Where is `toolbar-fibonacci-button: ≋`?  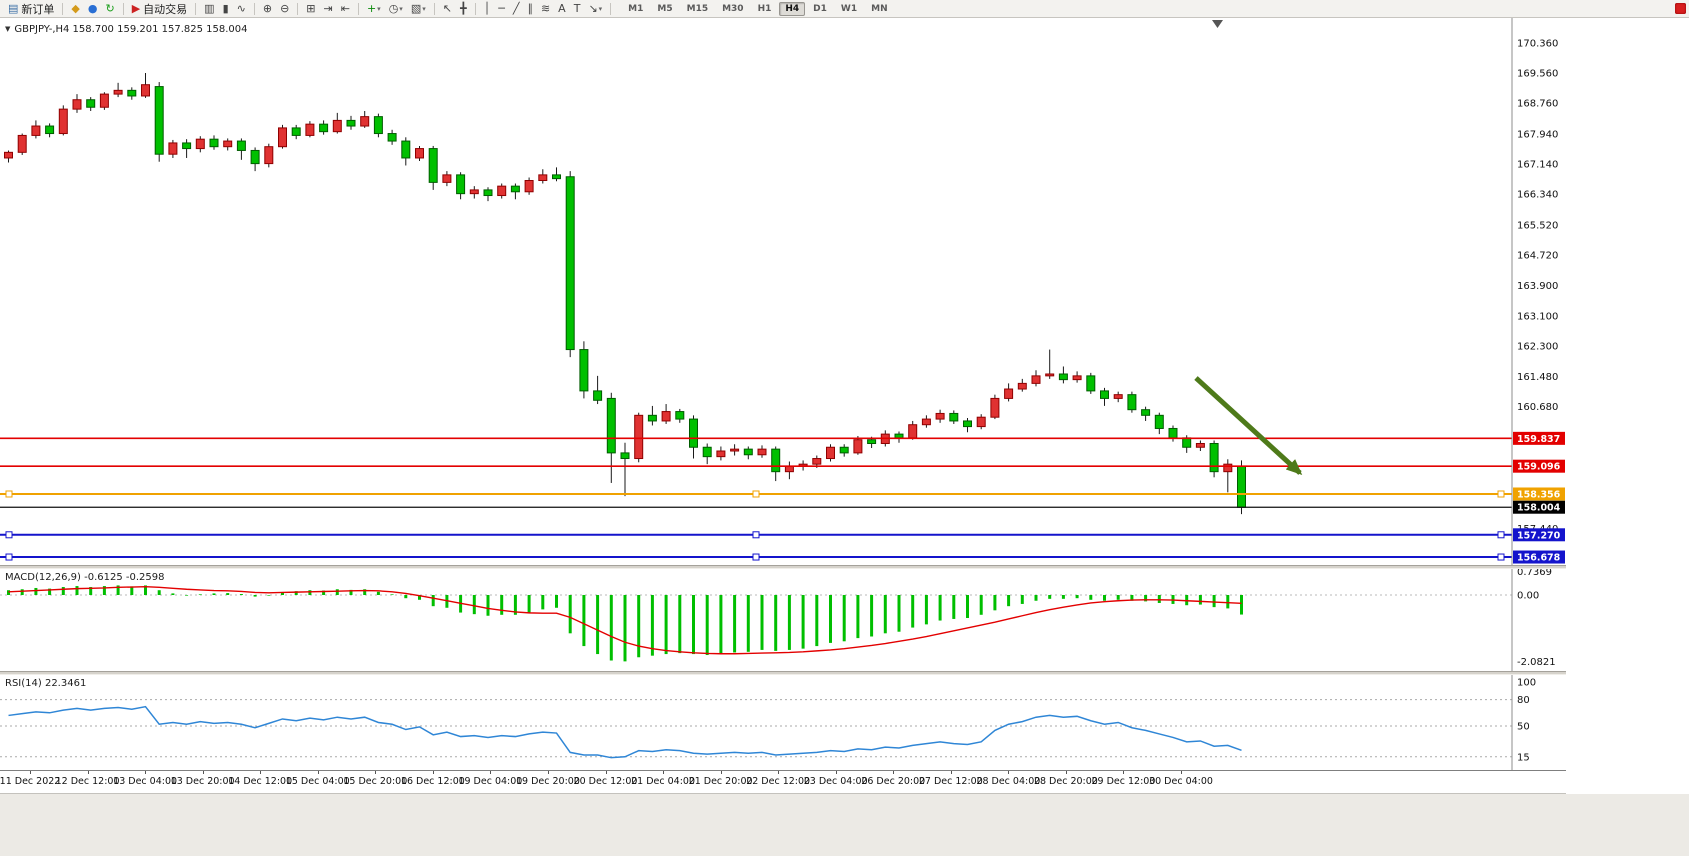
toolbar-fibonacci-button: ≋ is located at coordinates (545, 8).